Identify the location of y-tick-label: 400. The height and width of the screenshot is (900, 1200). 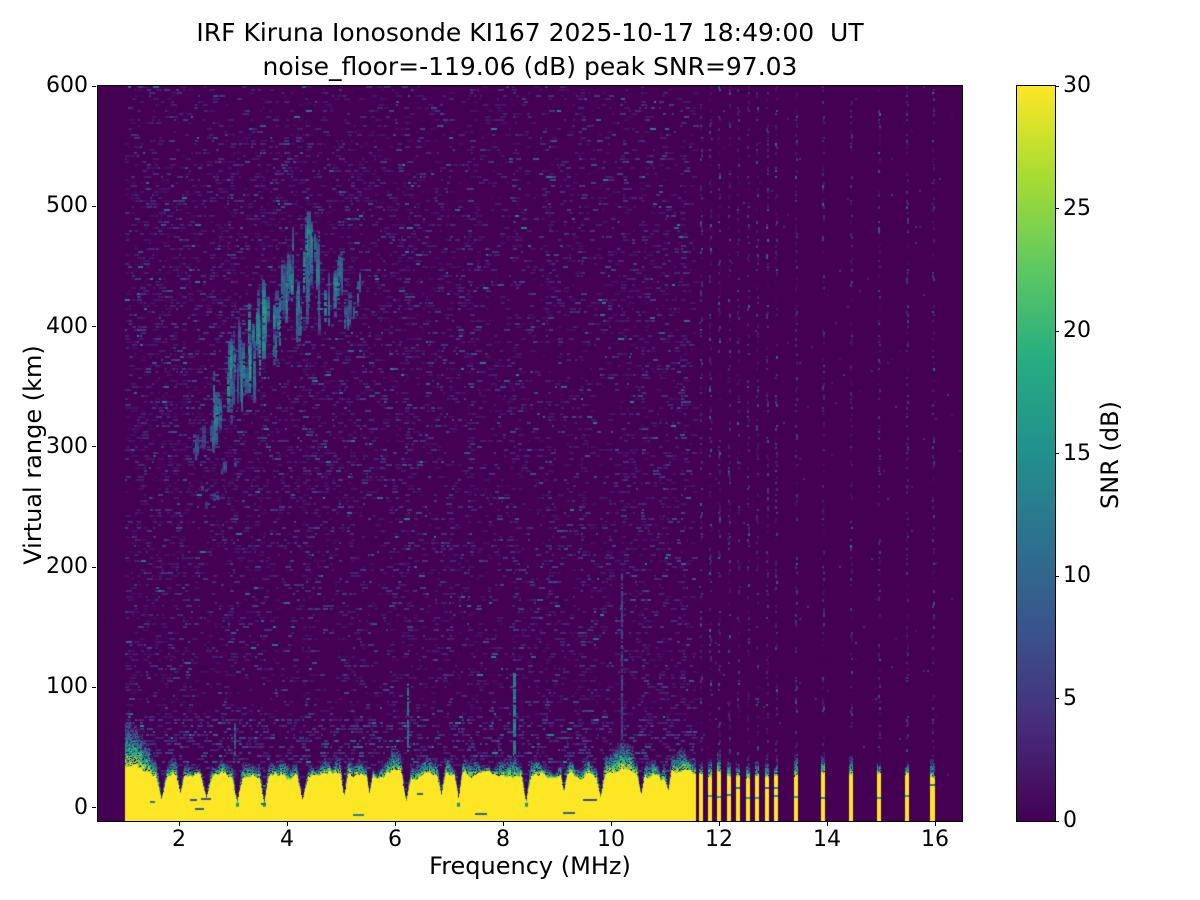
(67, 326).